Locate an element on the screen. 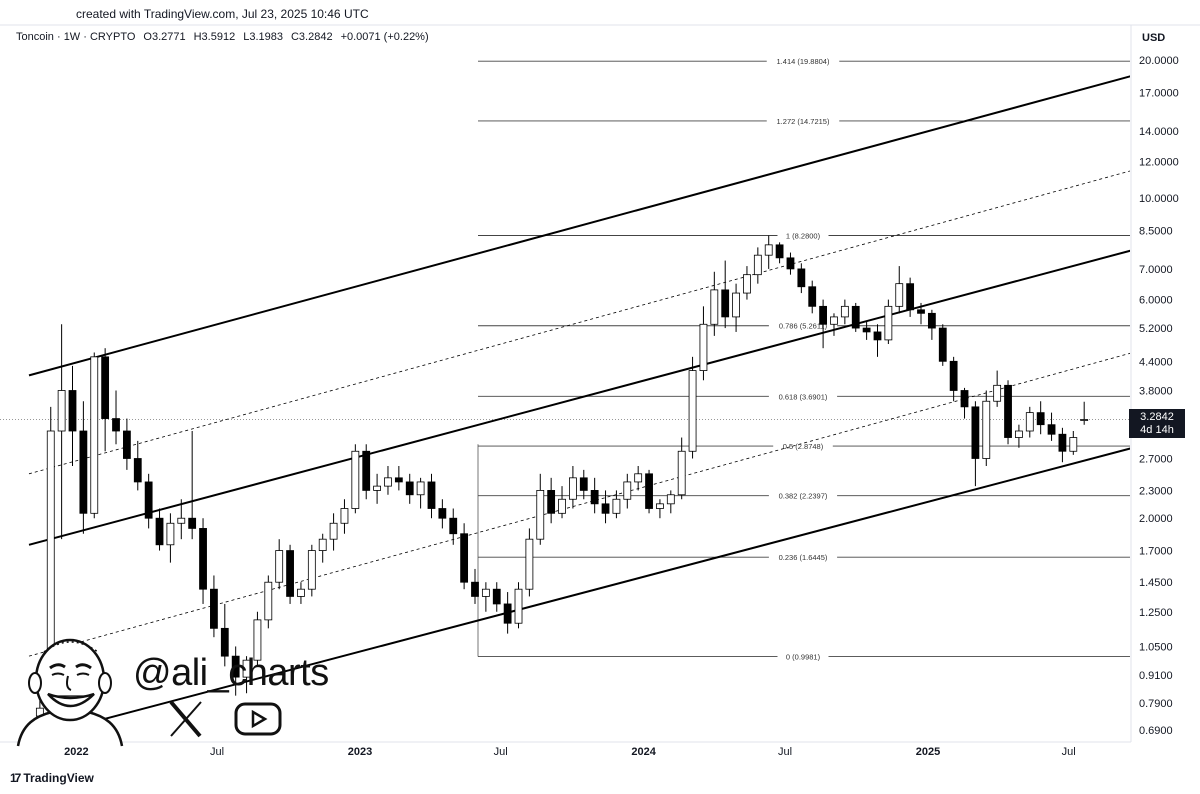  price-tick-label: 2.7000 is located at coordinates (1156, 459).